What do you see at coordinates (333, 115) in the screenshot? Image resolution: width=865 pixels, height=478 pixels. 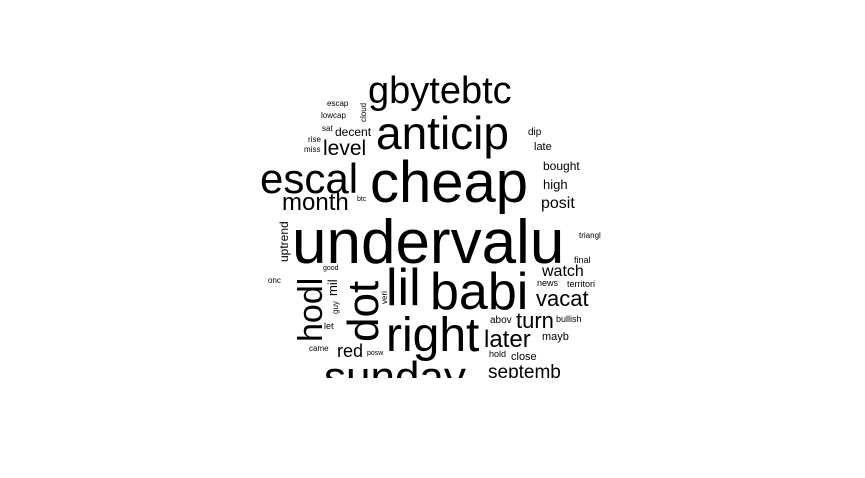 I see `word-lowcap: lowcap` at bounding box center [333, 115].